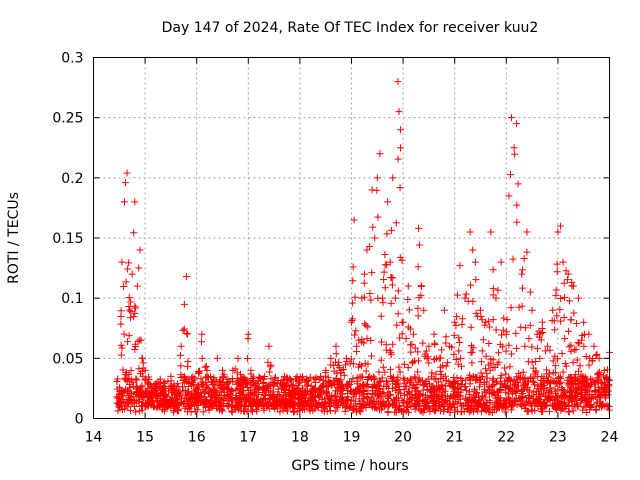 The image size is (640, 480). Describe the element at coordinates (79, 420) in the screenshot. I see `y-tick-label: 0` at that location.